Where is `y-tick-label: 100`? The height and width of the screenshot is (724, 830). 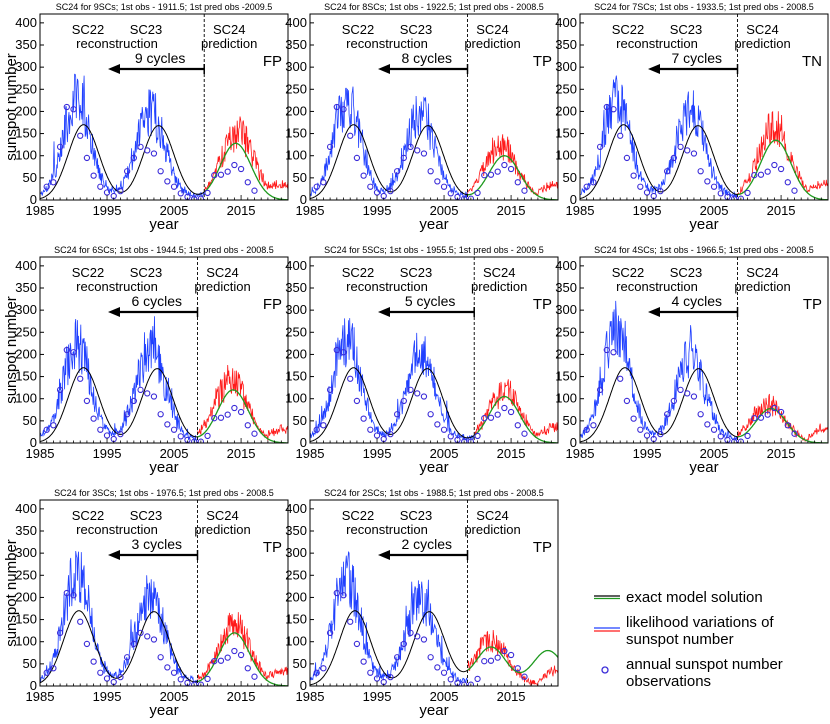
y-tick-label: 100 is located at coordinates (566, 155).